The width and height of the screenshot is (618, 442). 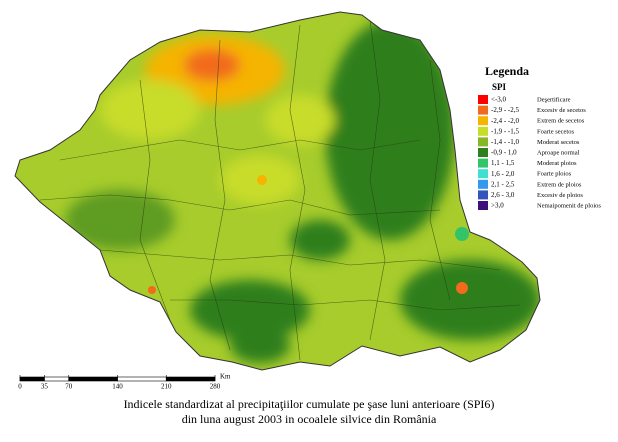 What do you see at coordinates (20, 387) in the screenshot?
I see `scale-label: 0` at bounding box center [20, 387].